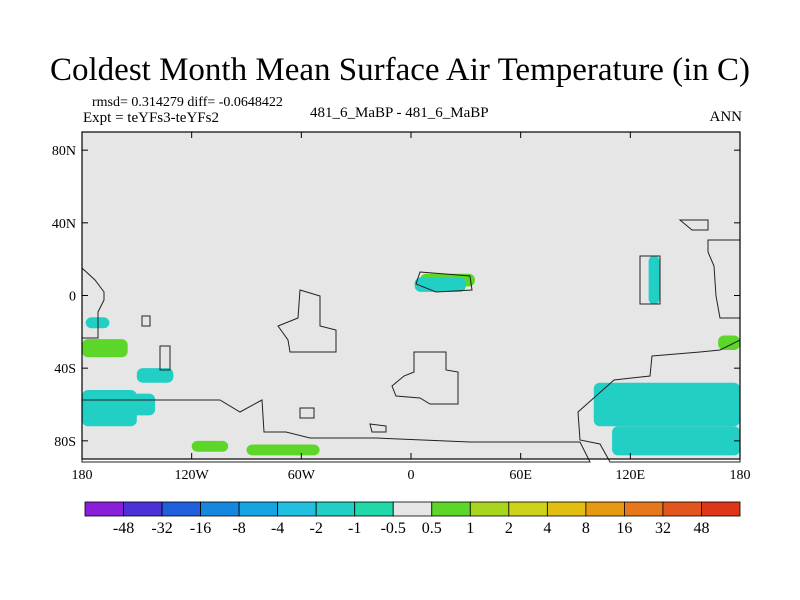 Image resolution: width=800 pixels, height=600 pixels. What do you see at coordinates (65, 369) in the screenshot?
I see `y-tick-label: 40S` at bounding box center [65, 369].